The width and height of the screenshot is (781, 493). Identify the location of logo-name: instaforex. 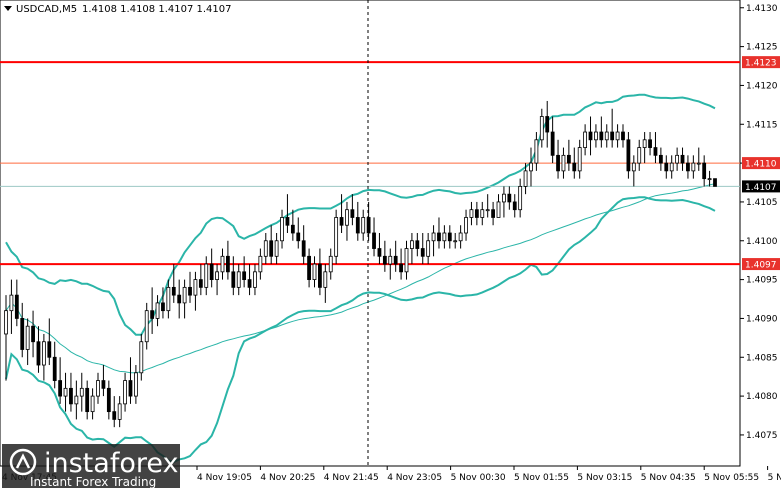
(111, 463).